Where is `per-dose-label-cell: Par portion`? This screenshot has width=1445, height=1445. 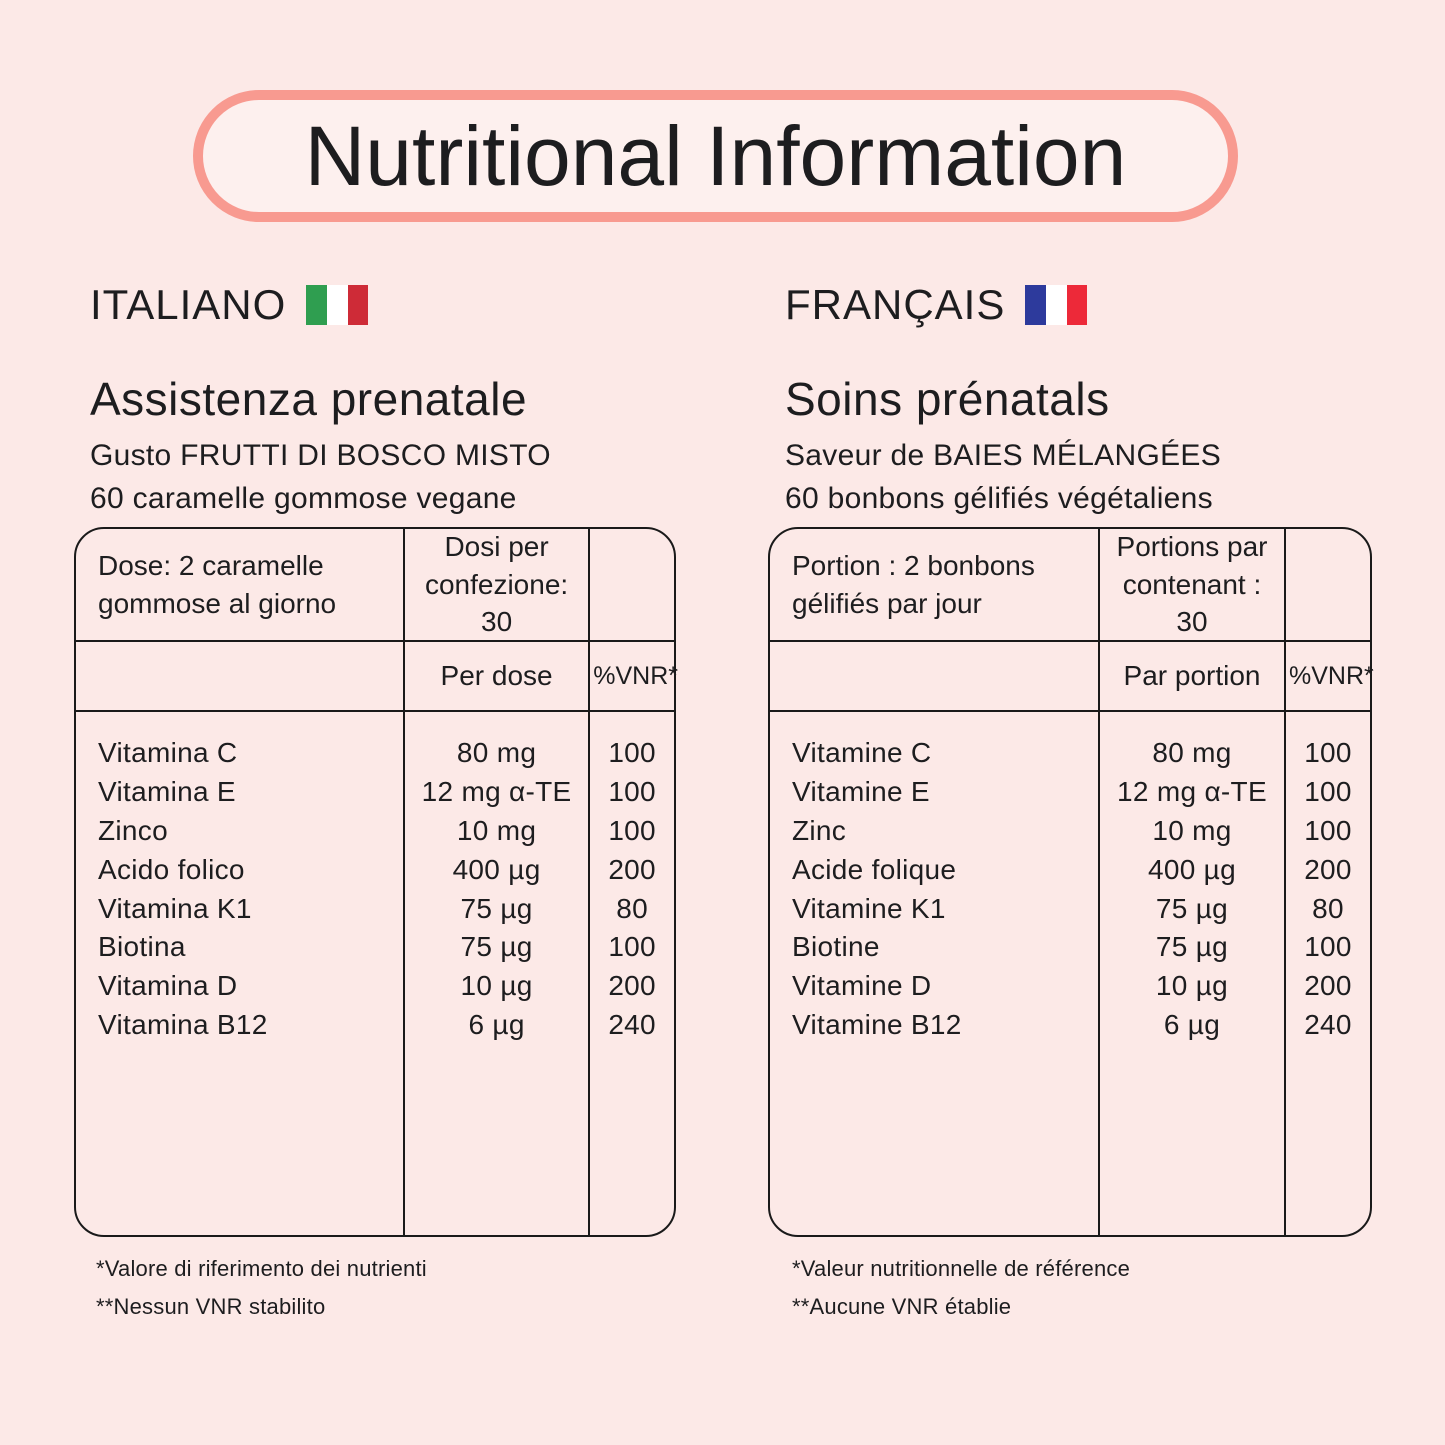 per-dose-label-cell: Par portion is located at coordinates (1193, 677).